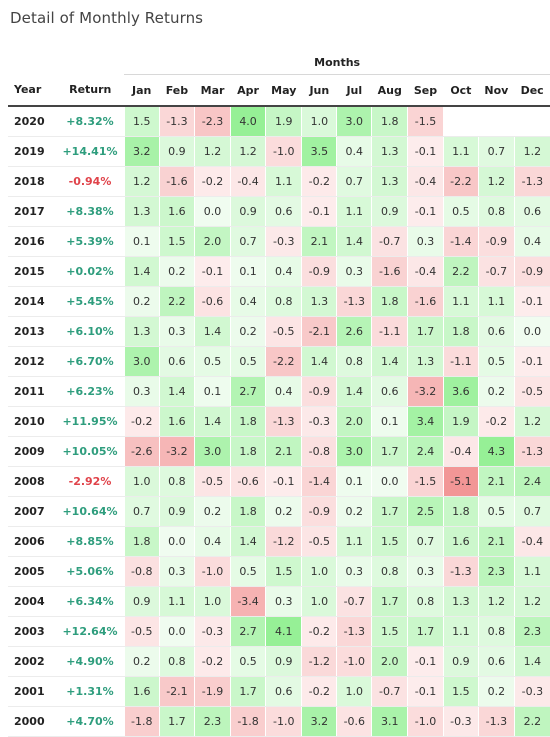  What do you see at coordinates (248, 90) in the screenshot?
I see `month-column-header: Apr` at bounding box center [248, 90].